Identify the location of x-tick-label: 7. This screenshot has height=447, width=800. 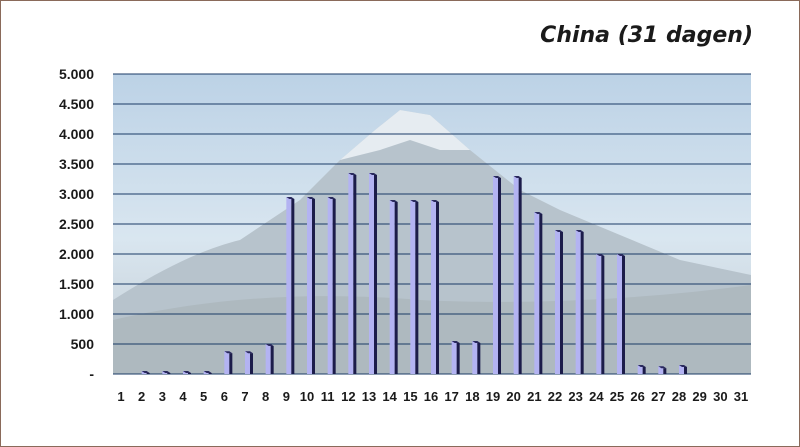
(244, 396).